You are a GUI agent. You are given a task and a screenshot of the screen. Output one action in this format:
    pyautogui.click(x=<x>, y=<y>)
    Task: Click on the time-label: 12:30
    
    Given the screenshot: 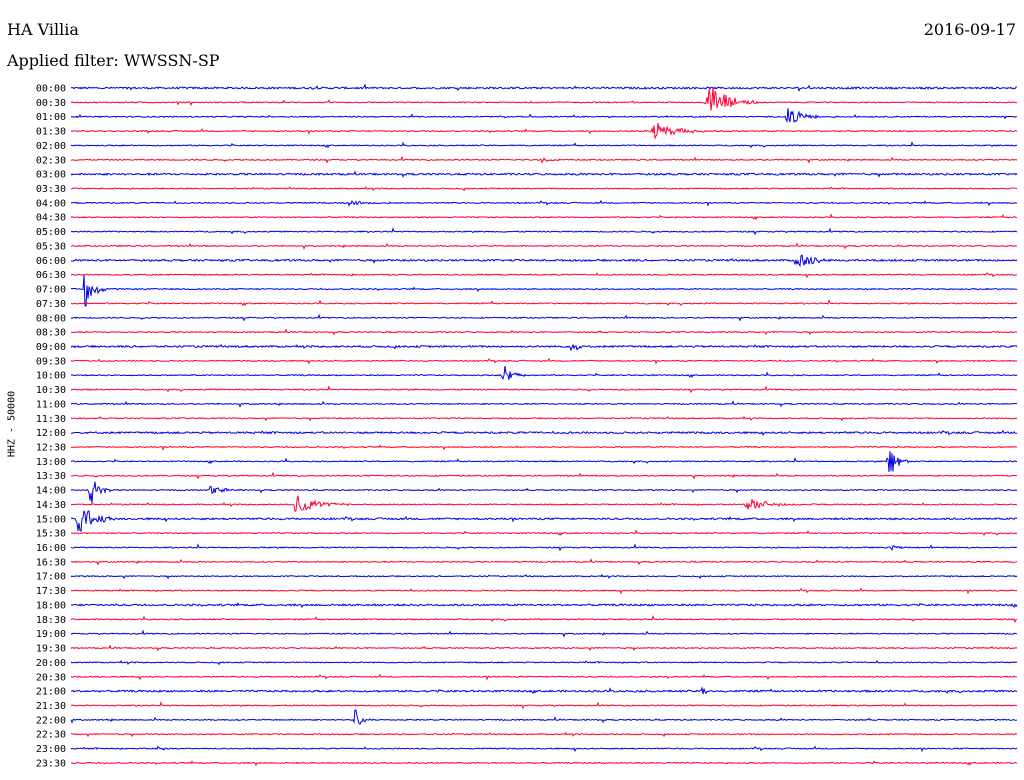 What is the action you would take?
    pyautogui.click(x=51, y=448)
    